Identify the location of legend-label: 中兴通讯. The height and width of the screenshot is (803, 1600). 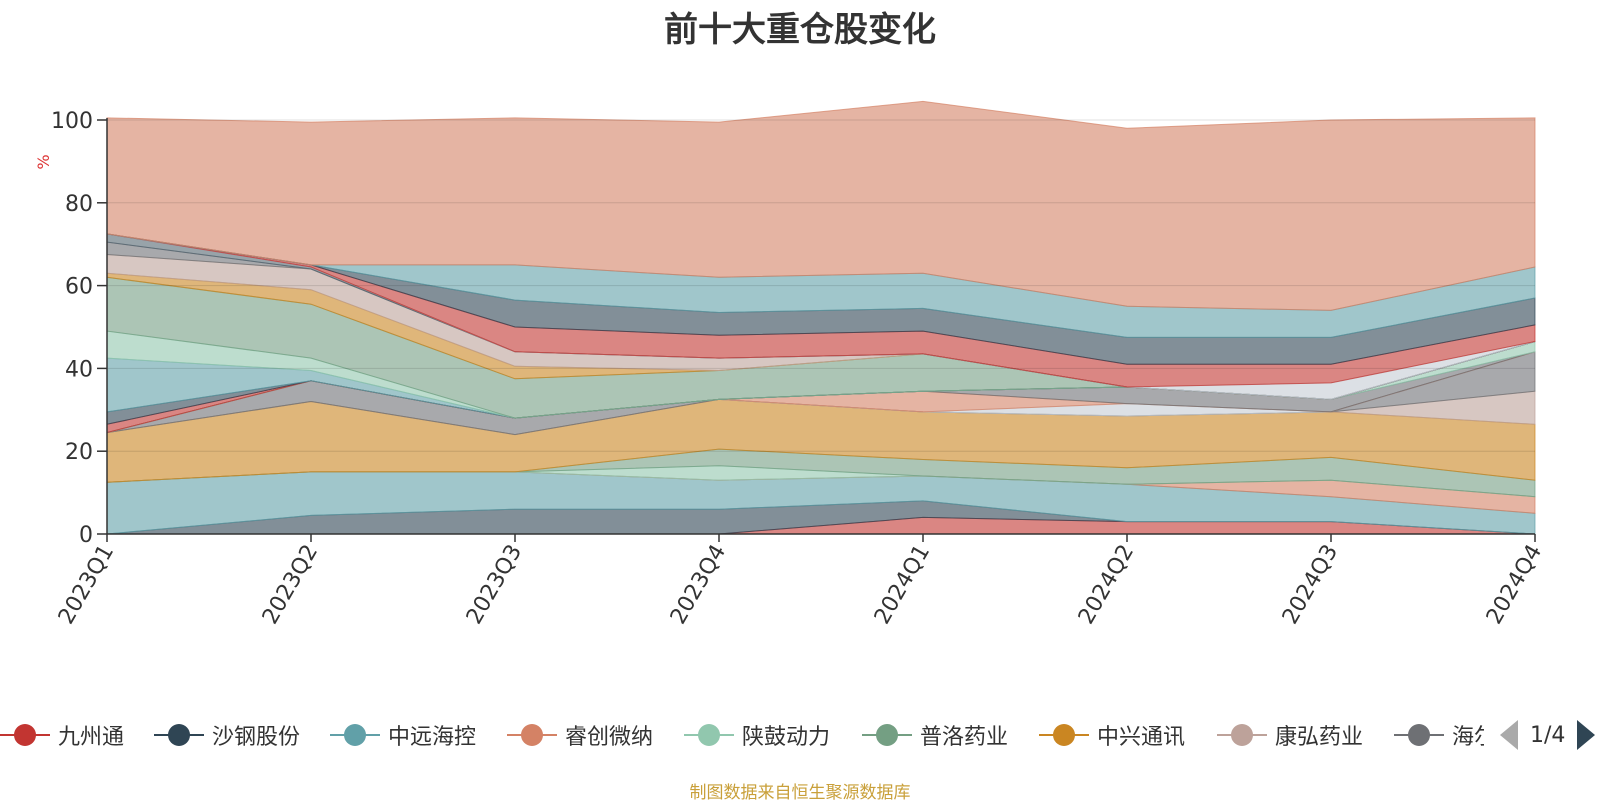
(1141, 737).